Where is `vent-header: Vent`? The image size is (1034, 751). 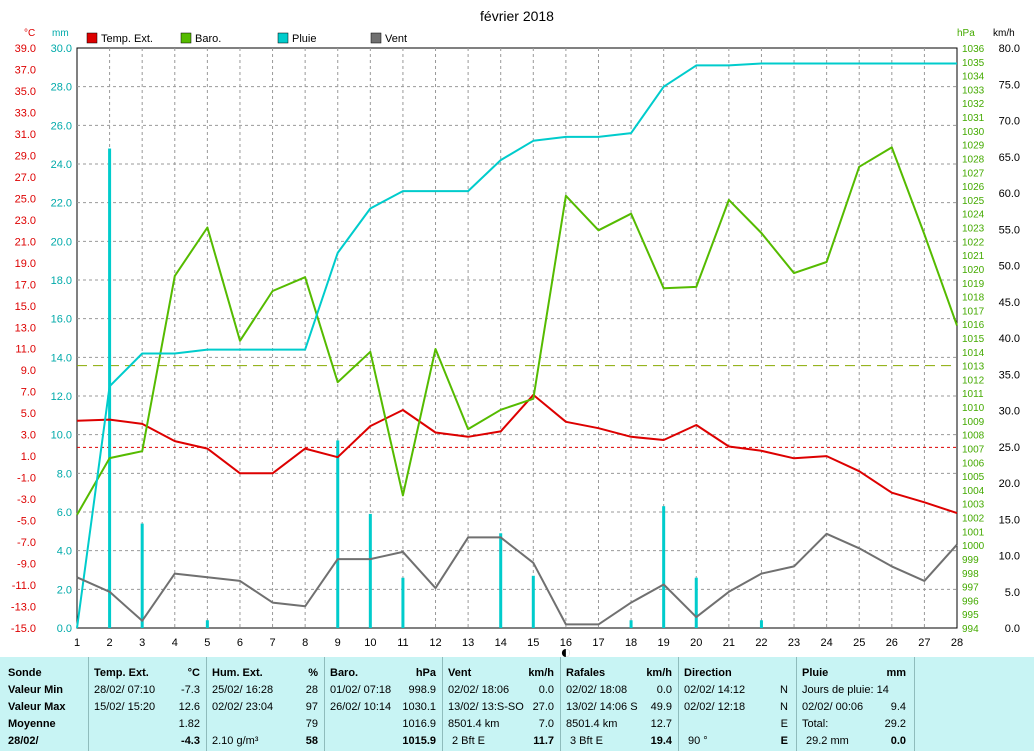 vent-header: Vent is located at coordinates (460, 673).